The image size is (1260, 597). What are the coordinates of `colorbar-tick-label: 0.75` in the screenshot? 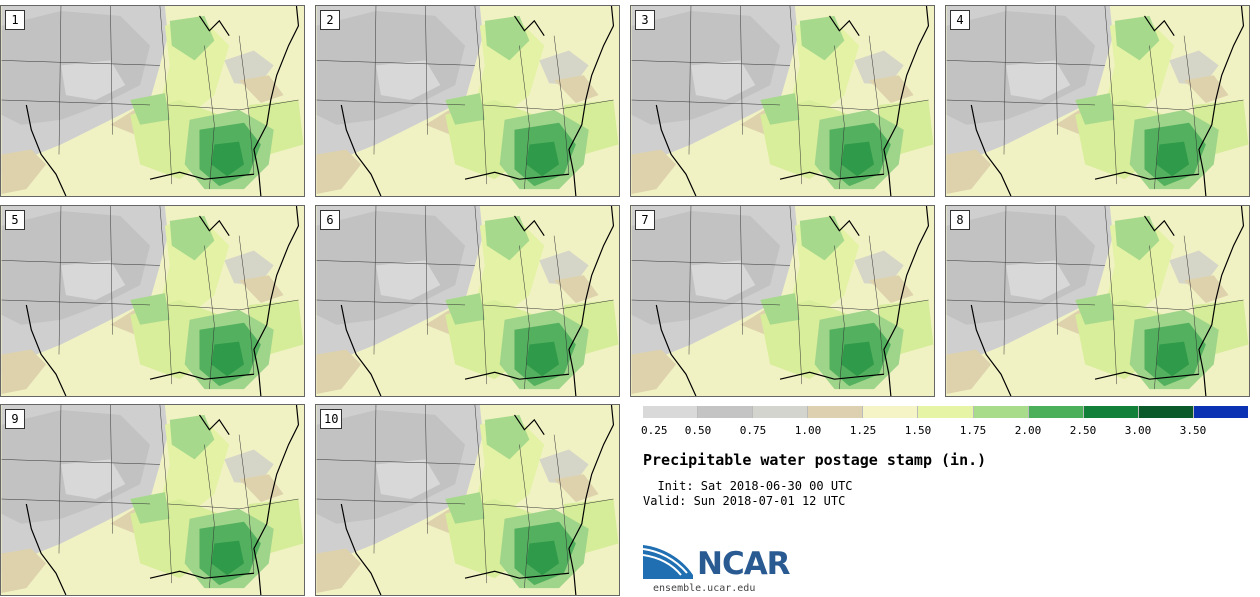 It's located at (753, 430).